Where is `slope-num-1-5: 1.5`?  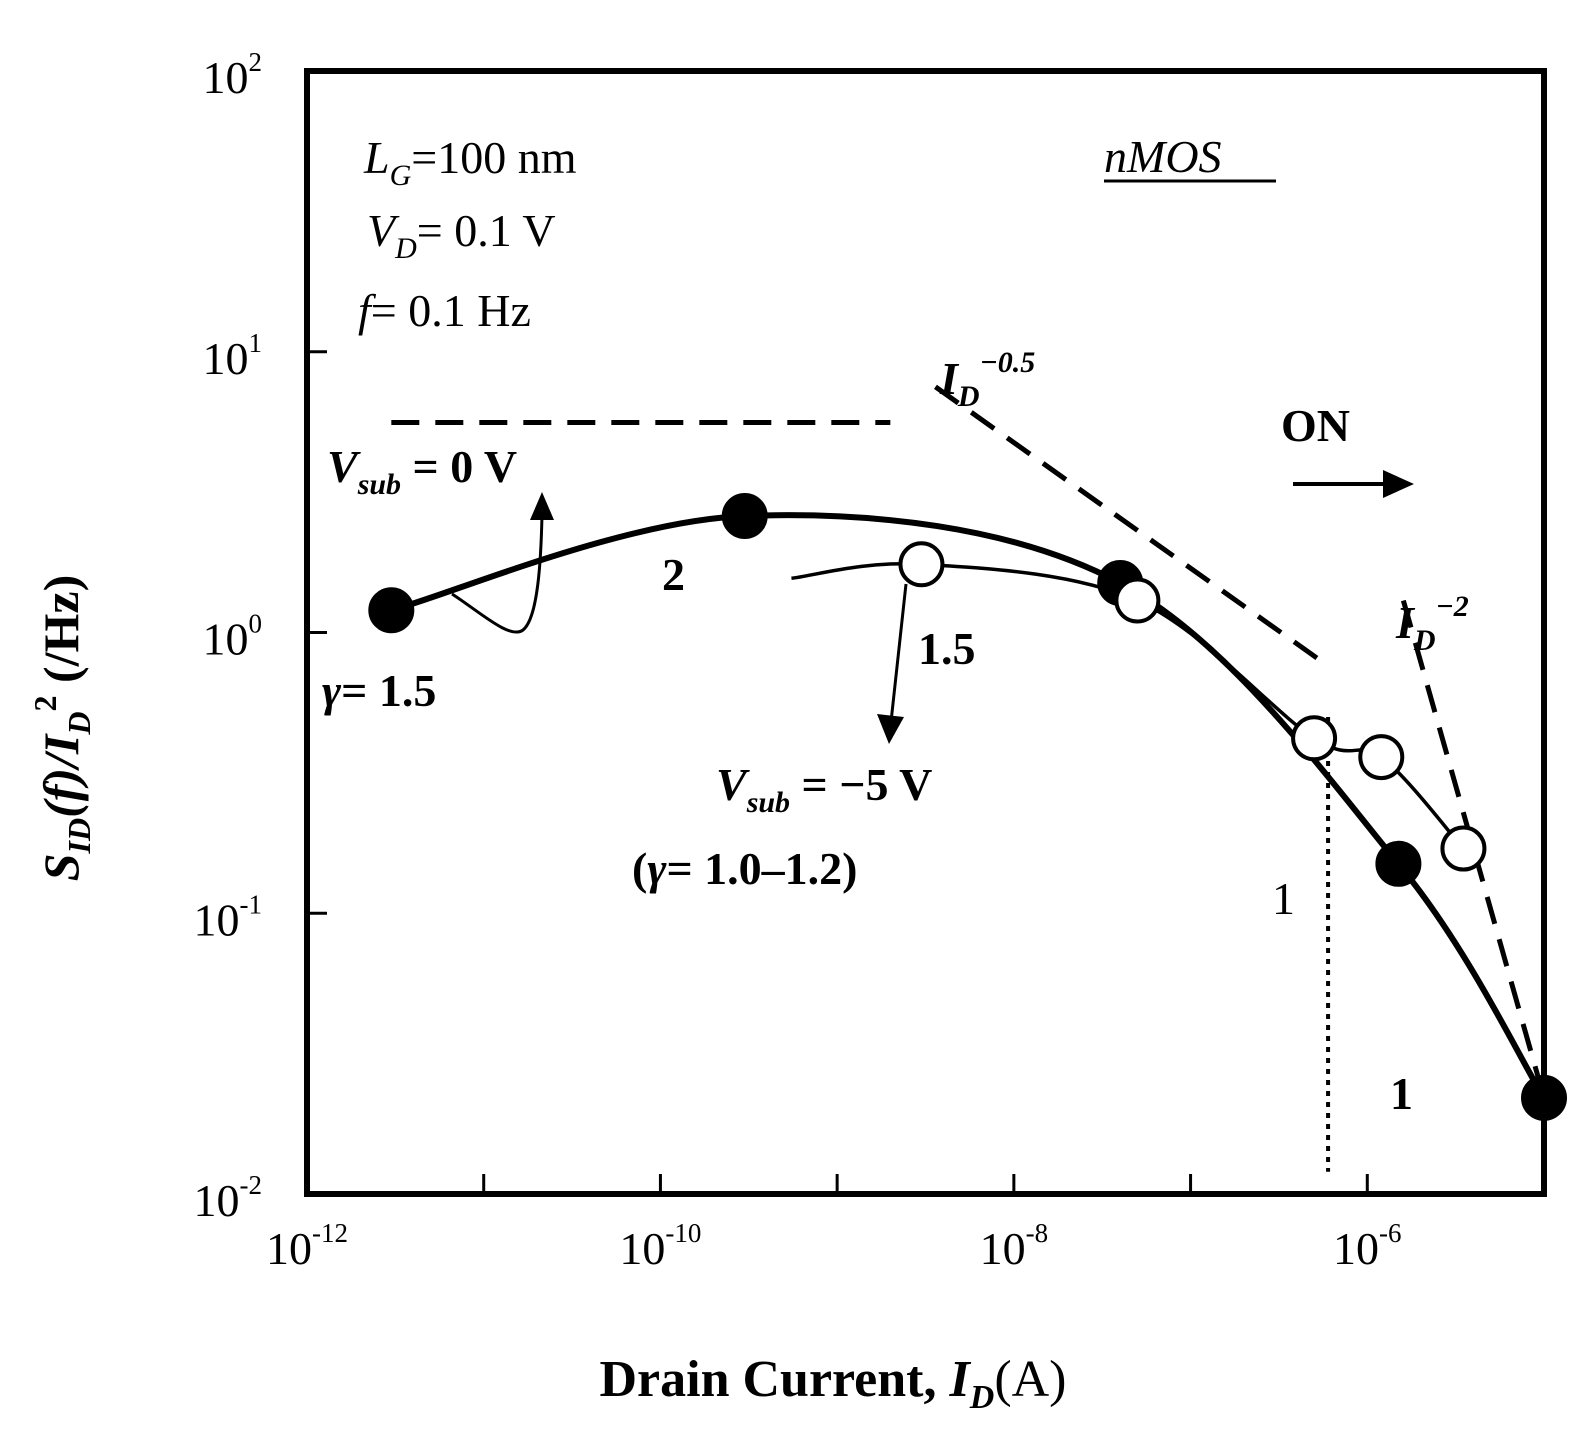
slope-num-1-5: 1.5 is located at coordinates (947, 648).